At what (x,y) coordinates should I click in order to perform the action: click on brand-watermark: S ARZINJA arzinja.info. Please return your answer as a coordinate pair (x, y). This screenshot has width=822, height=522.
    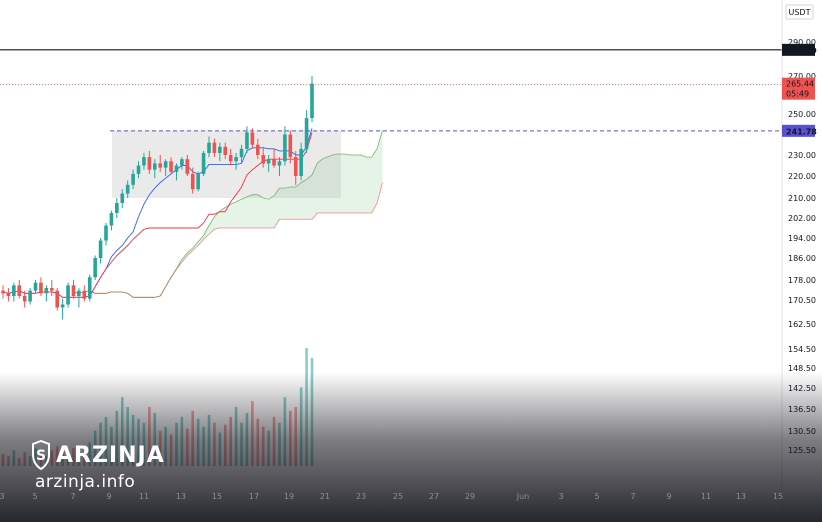
    Looking at the image, I should click on (97, 466).